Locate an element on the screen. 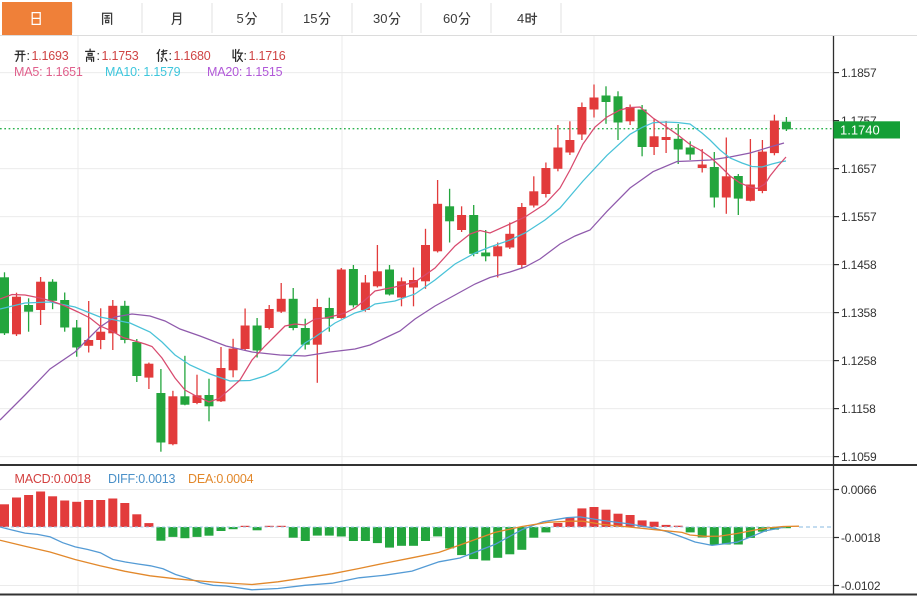 Image resolution: width=917 pixels, height=600 pixels. svg-text: 1.1358 is located at coordinates (859, 313).